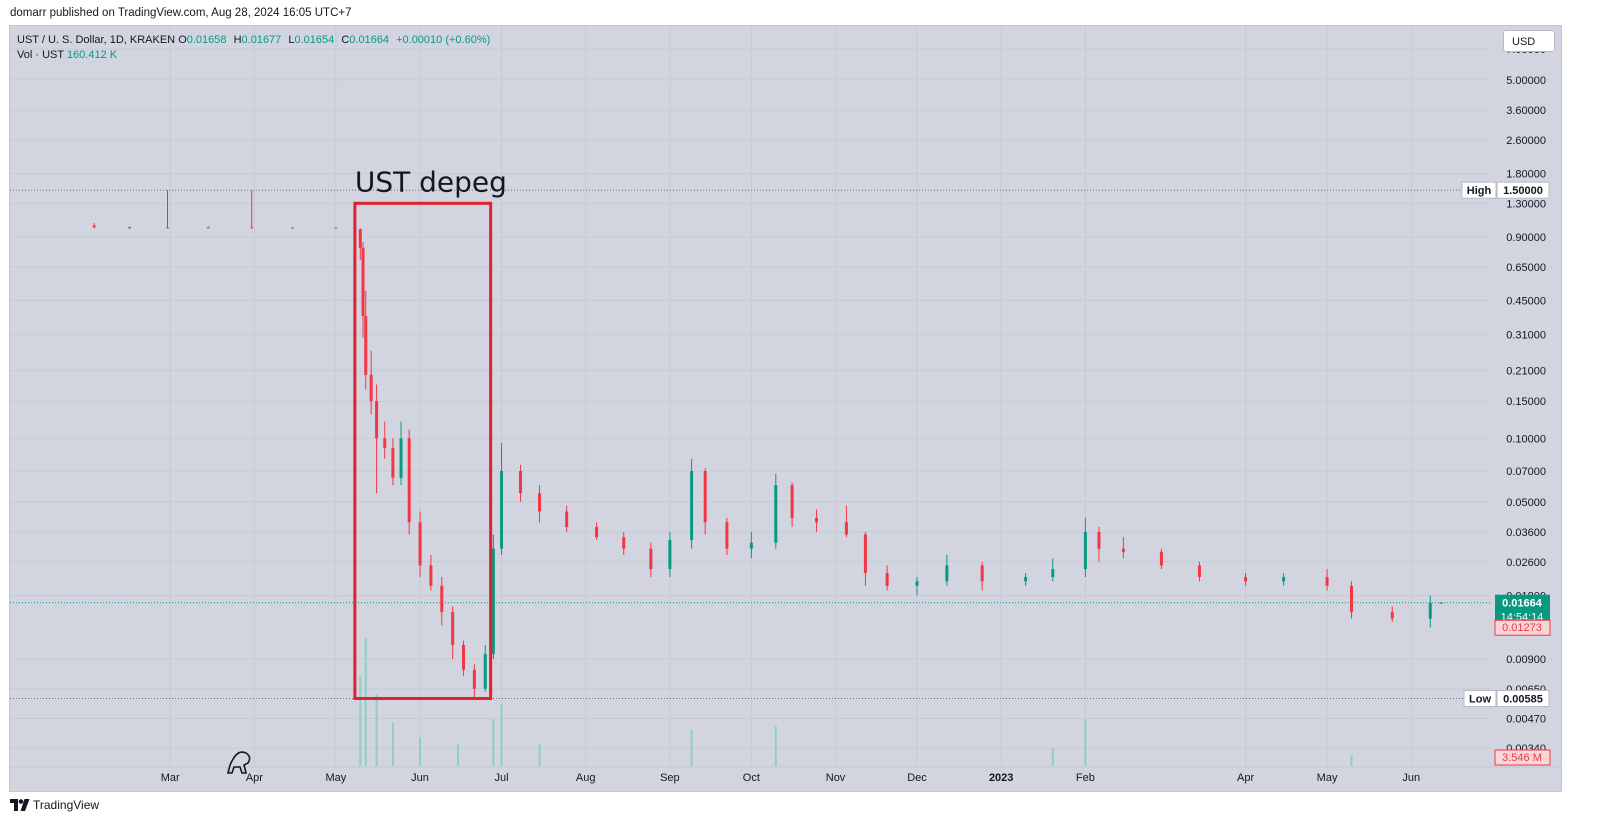  What do you see at coordinates (1522, 604) in the screenshot?
I see `last-price-tag: 0.01664` at bounding box center [1522, 604].